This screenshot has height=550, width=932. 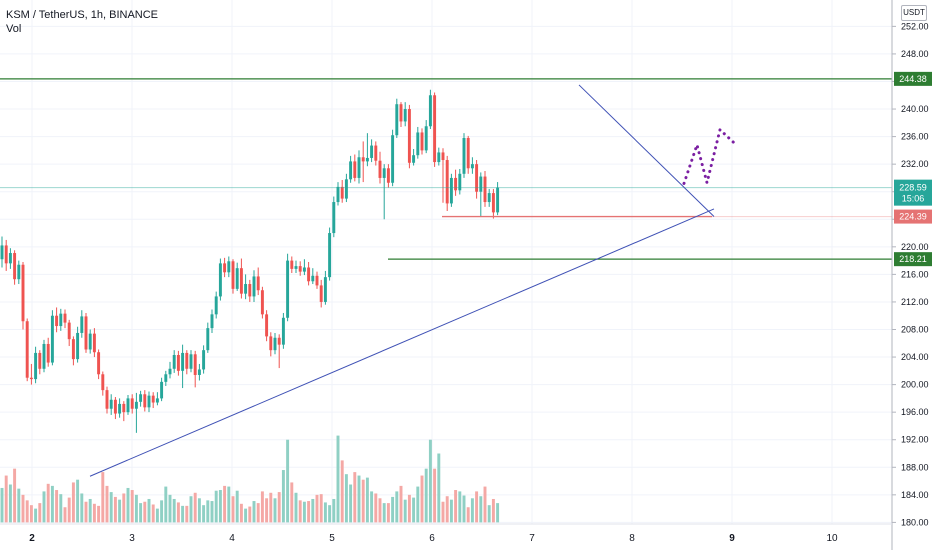 What do you see at coordinates (646, 150) in the screenshot?
I see `trendline` at bounding box center [646, 150].